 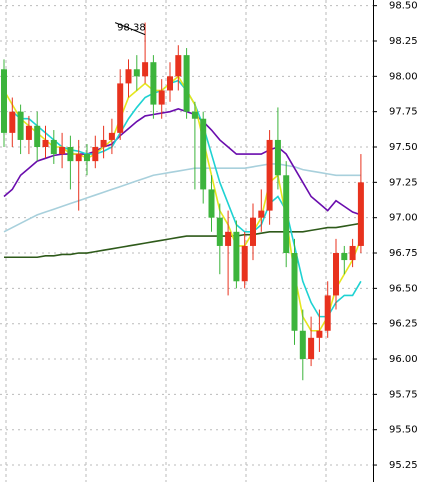 What do you see at coordinates (403, 147) in the screenshot?
I see `y-tick-label: 97.50` at bounding box center [403, 147].